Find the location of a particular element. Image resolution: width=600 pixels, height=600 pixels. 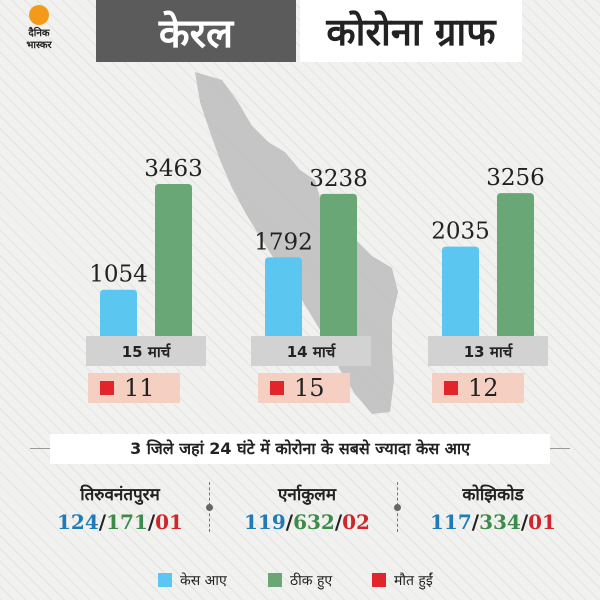

legend-label: मौत हुईं is located at coordinates (413, 580).